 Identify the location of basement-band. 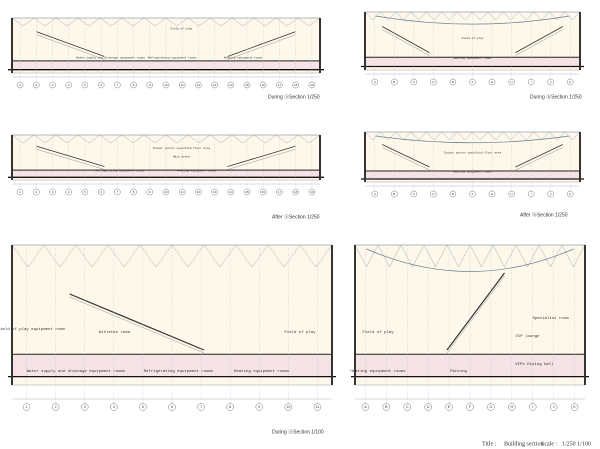
(166, 65).